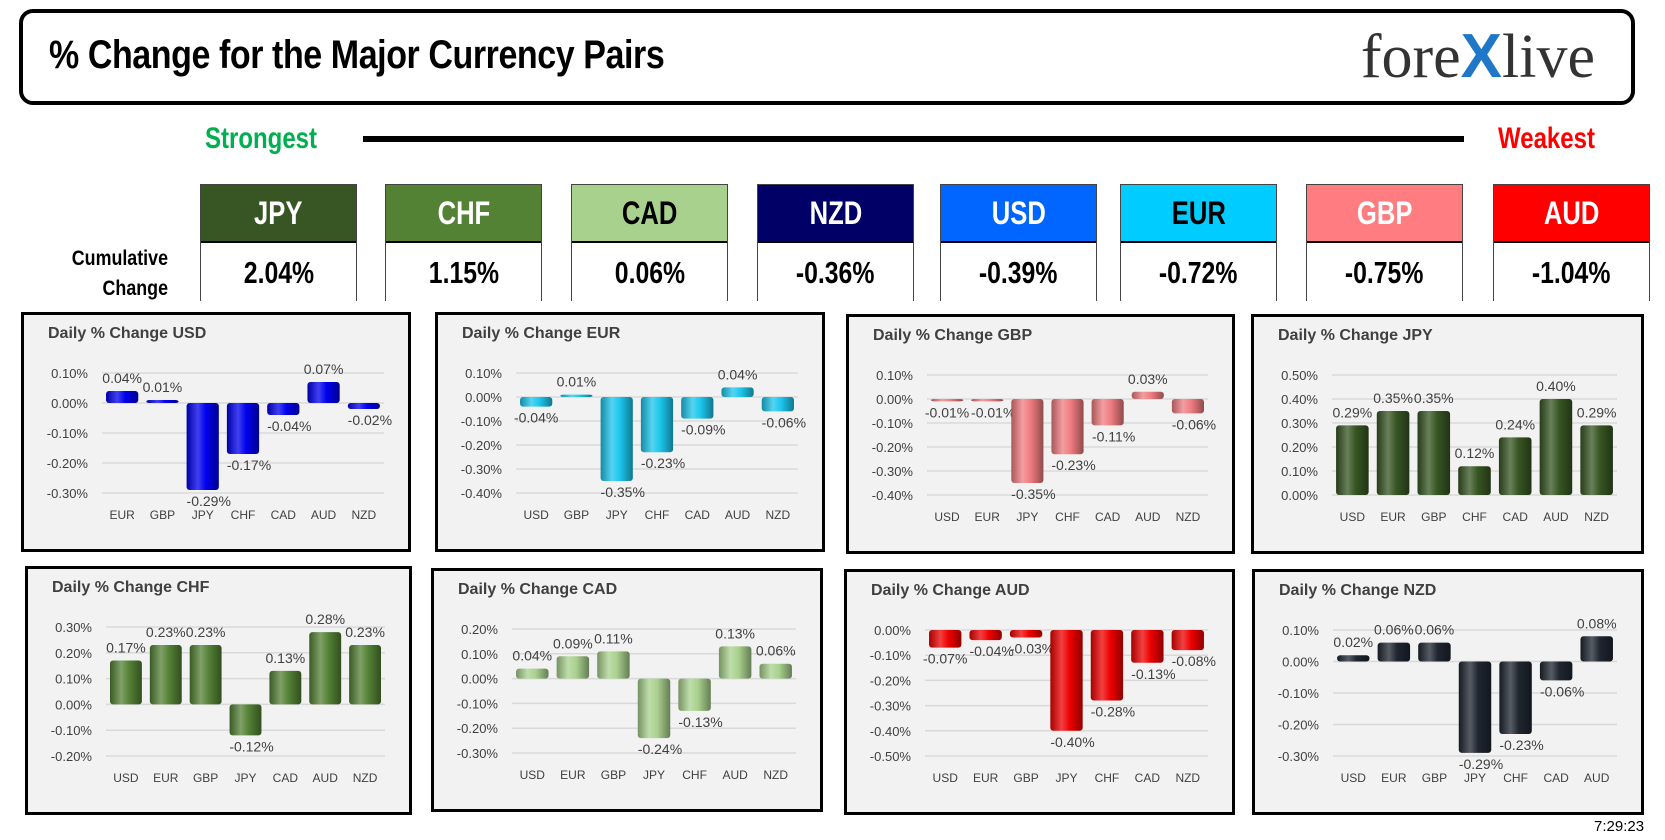  Describe the element at coordinates (891, 731) in the screenshot. I see `y-tick-label: -0.40%` at that location.